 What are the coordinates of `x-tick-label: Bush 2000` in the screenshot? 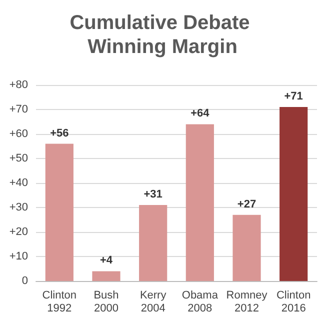 It's located at (106, 302).